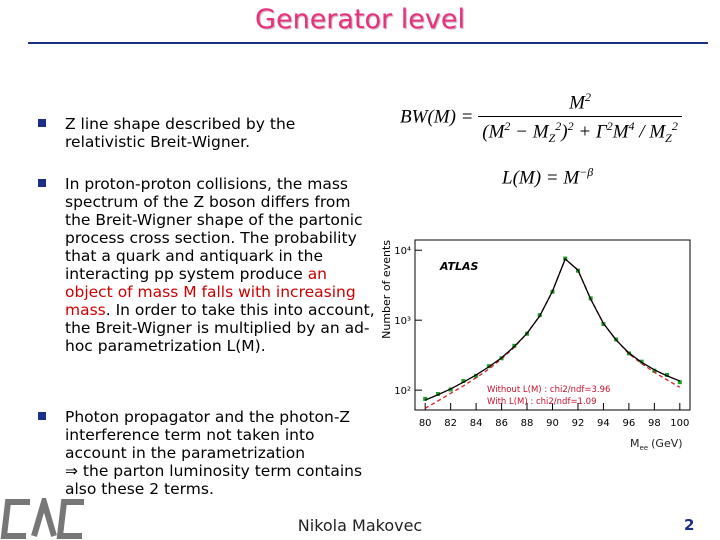  What do you see at coordinates (679, 423) in the screenshot?
I see `x-tick-label: 100` at bounding box center [679, 423].